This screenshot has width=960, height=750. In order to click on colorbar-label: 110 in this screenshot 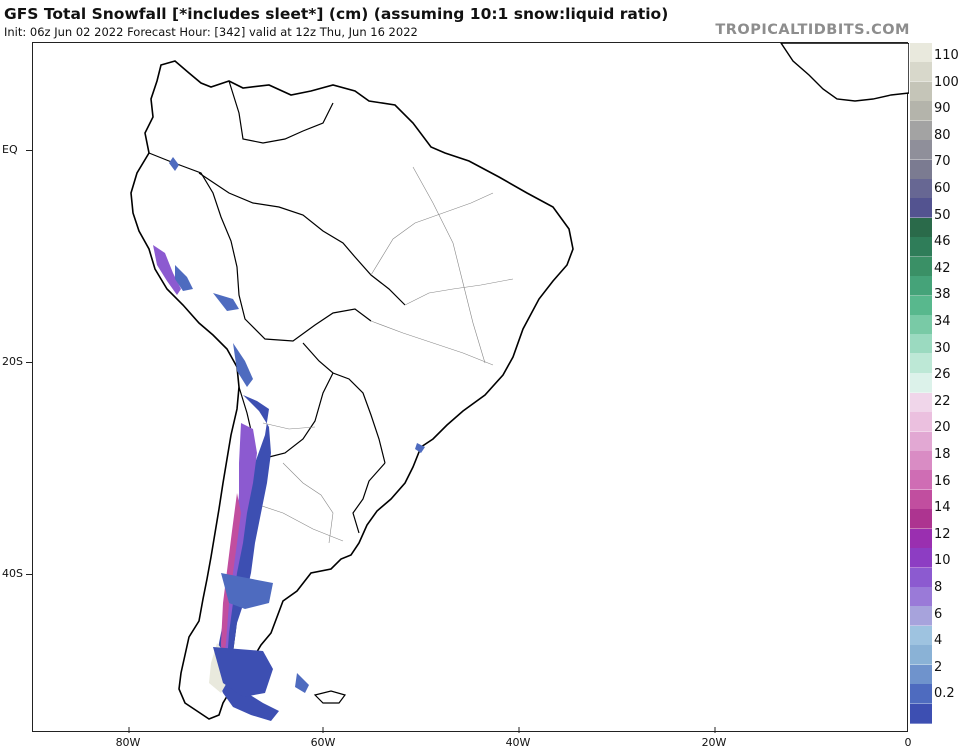, I will do `click(946, 55)`.